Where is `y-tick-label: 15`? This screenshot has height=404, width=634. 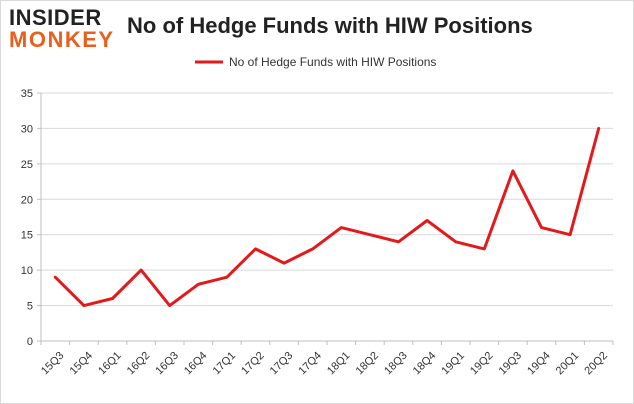
y-tick-label: 15 is located at coordinates (27, 236).